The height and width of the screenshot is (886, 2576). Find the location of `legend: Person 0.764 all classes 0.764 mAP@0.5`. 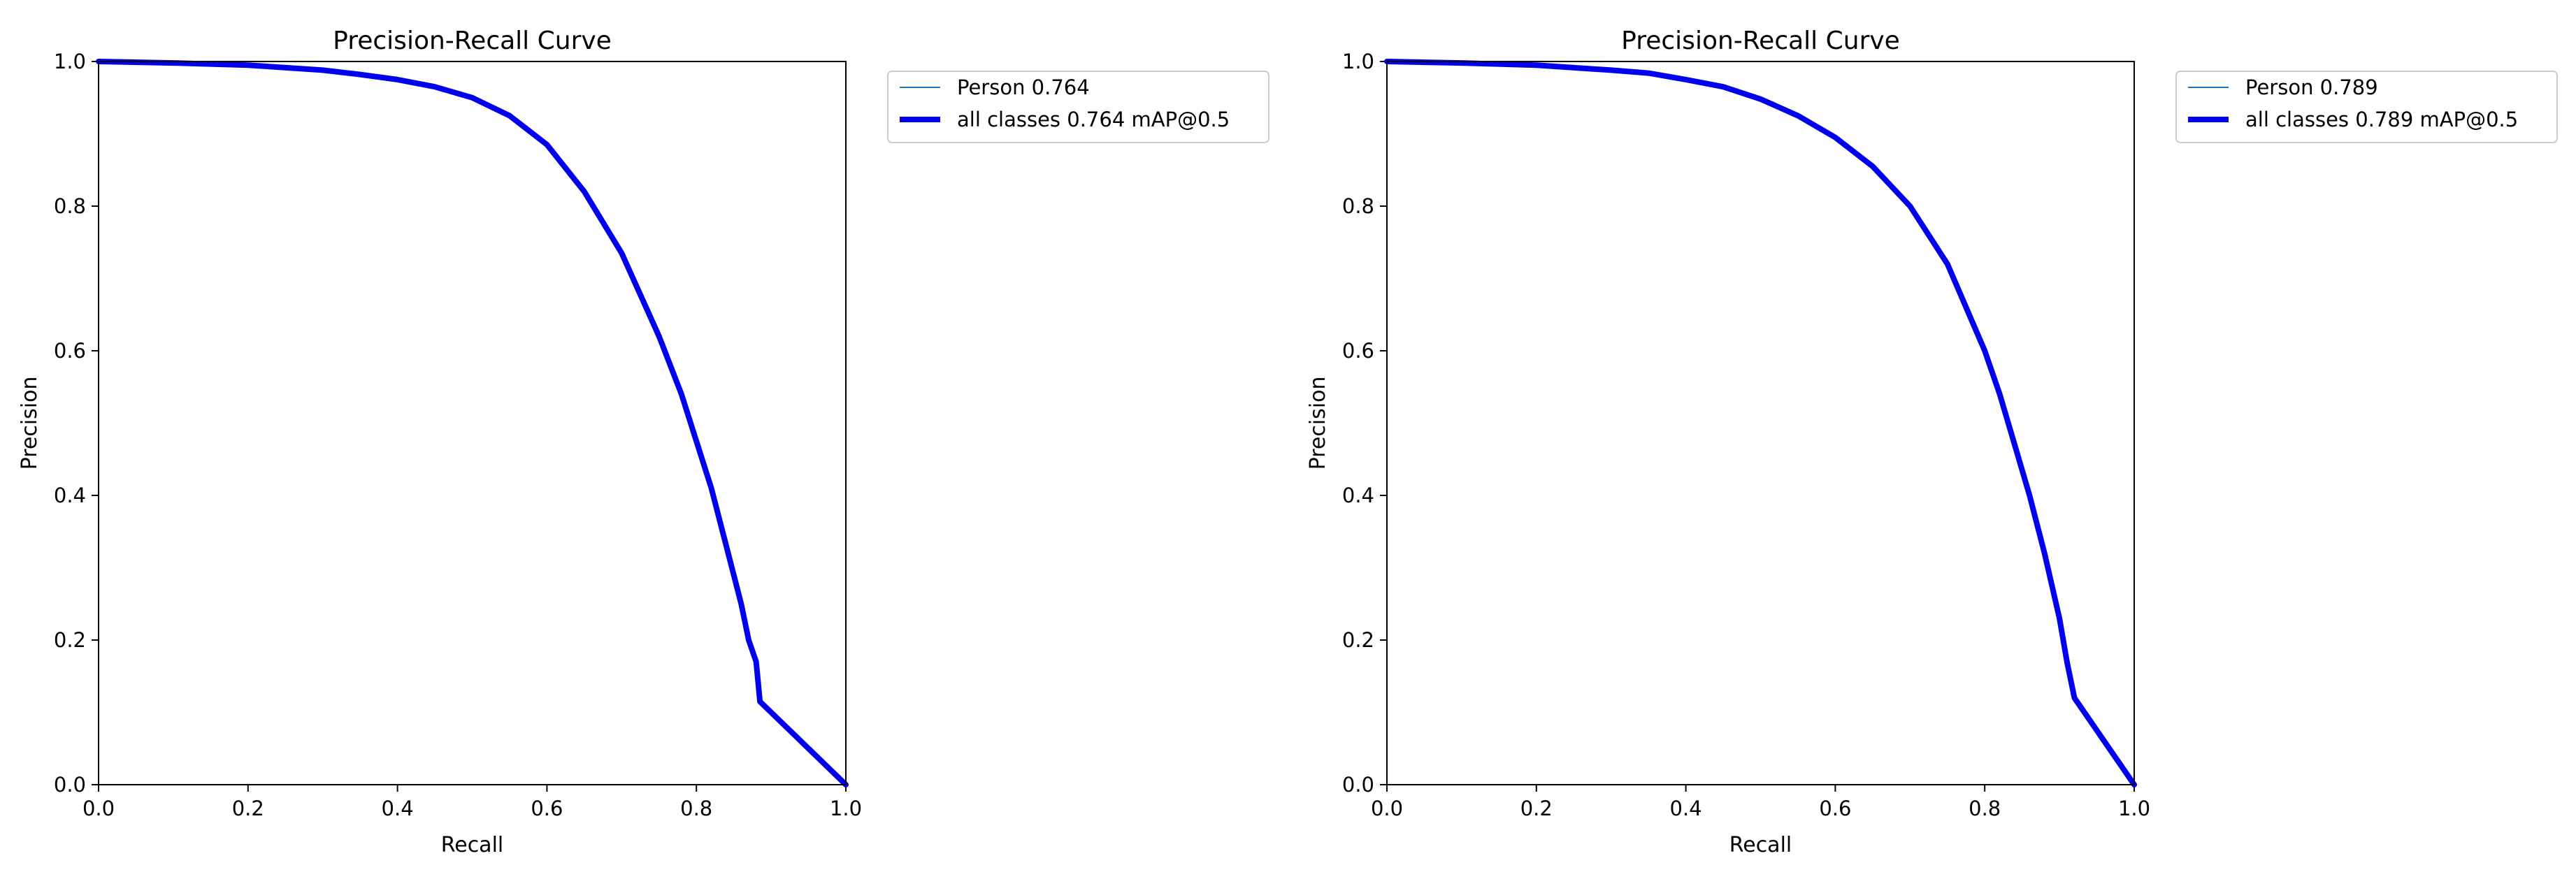

legend: Person 0.764 all classes 0.764 mAP@0.5 is located at coordinates (1078, 107).